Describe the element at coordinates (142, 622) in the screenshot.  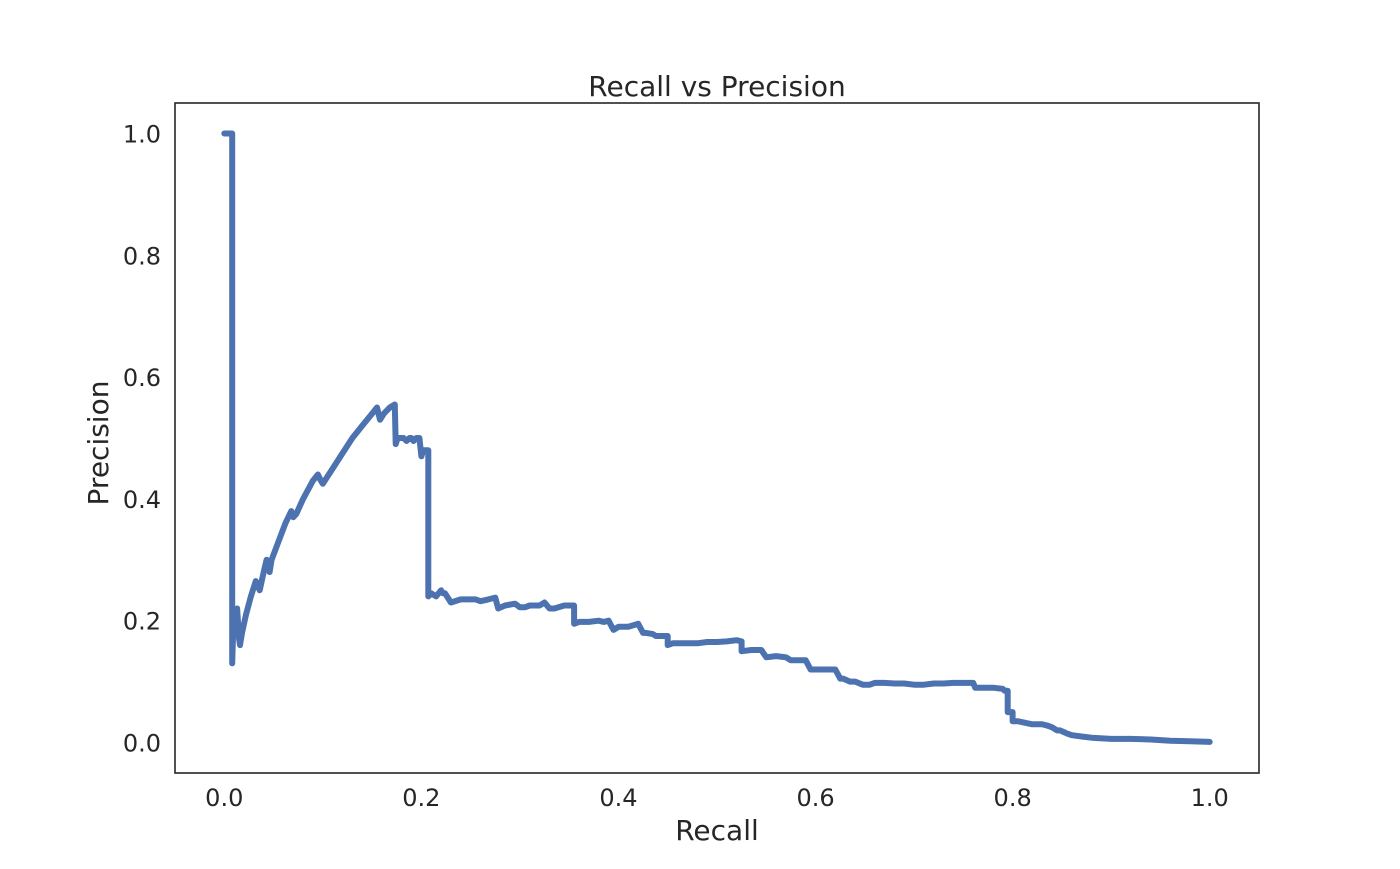
I see `y-tick-label: 0.2` at that location.